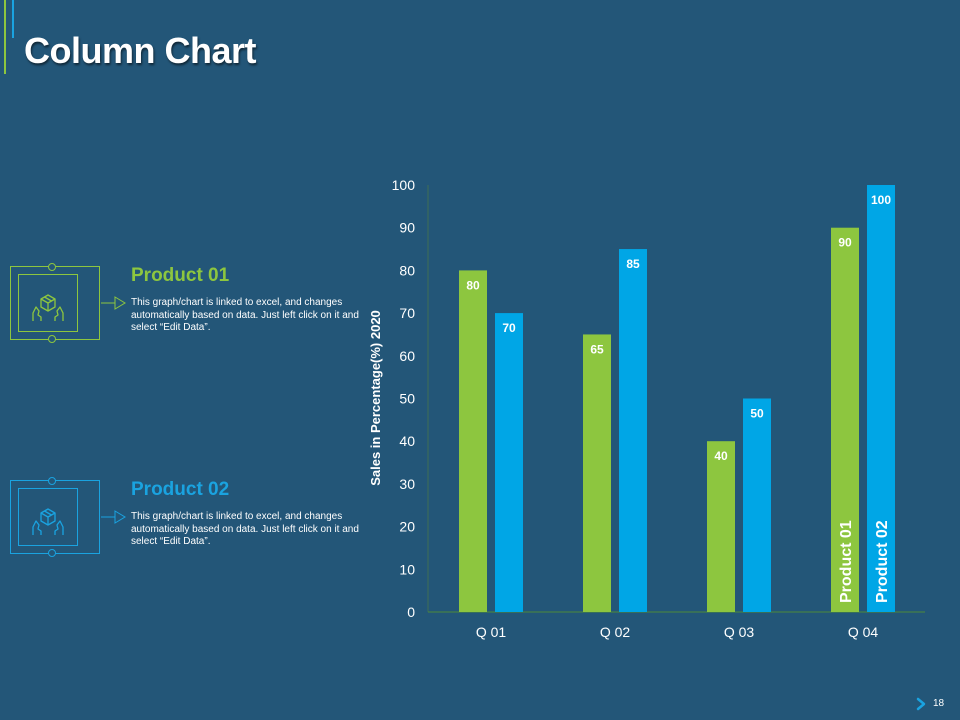 The width and height of the screenshot is (960, 720). What do you see at coordinates (407, 441) in the screenshot?
I see `y-tick-label: 40` at bounding box center [407, 441].